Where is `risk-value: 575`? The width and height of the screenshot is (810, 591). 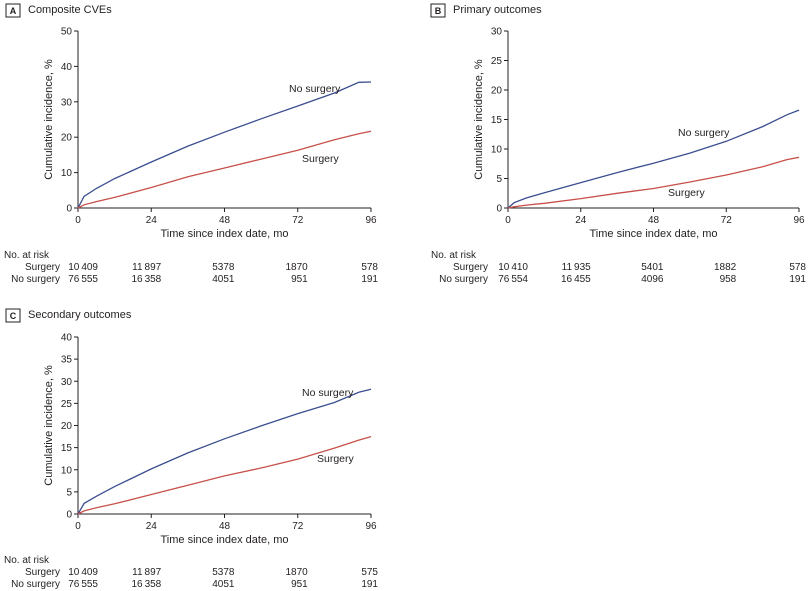
risk-value: 575 is located at coordinates (369, 572).